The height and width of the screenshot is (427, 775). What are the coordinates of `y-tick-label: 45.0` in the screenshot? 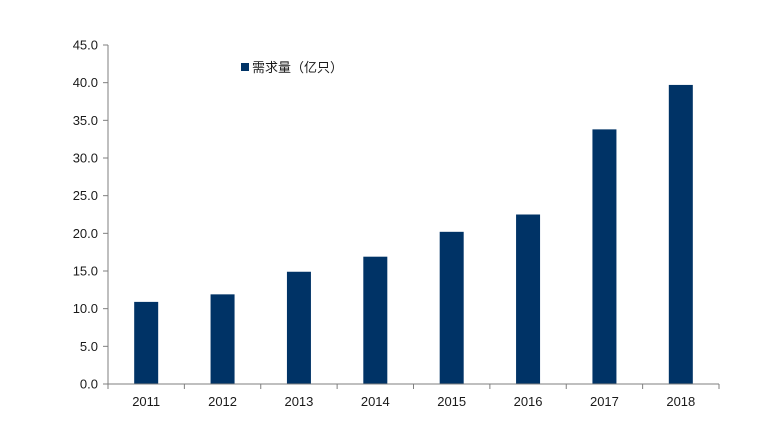 It's located at (85, 45).